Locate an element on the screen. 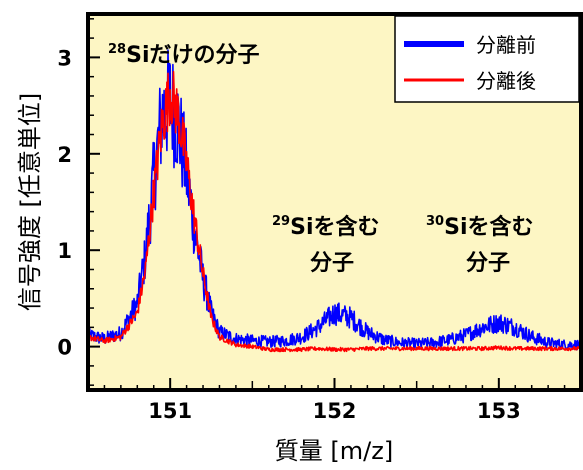 The height and width of the screenshot is (470, 583). legend-box is located at coordinates (487, 59).